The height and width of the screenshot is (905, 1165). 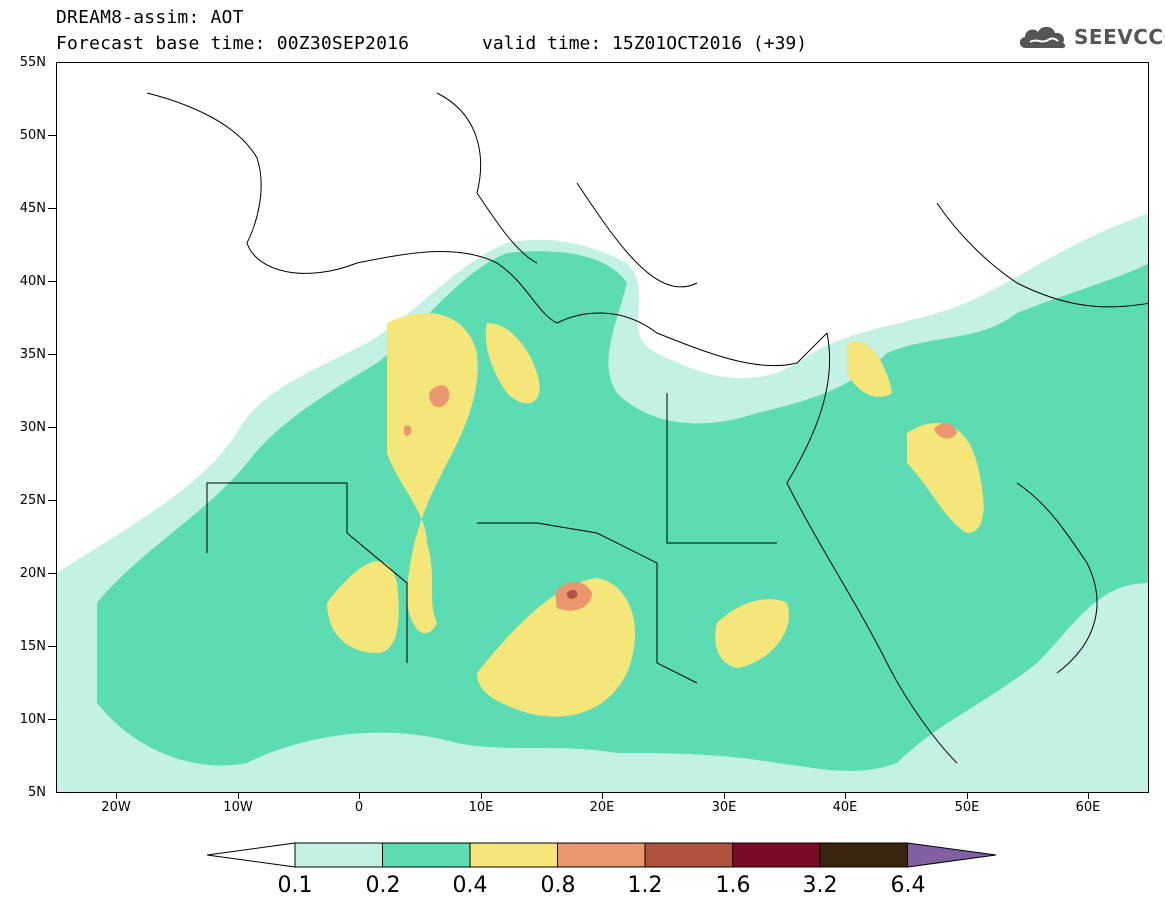 What do you see at coordinates (32, 208) in the screenshot?
I see `lat-label: 45N` at bounding box center [32, 208].